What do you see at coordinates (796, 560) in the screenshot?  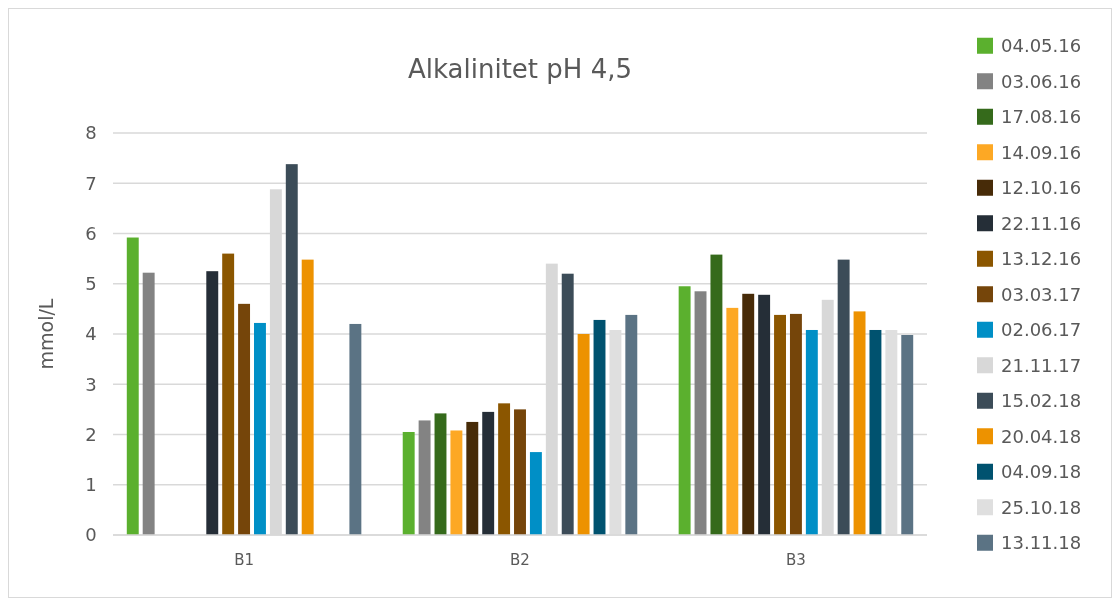 I see `x-tick-label: B3` at bounding box center [796, 560].